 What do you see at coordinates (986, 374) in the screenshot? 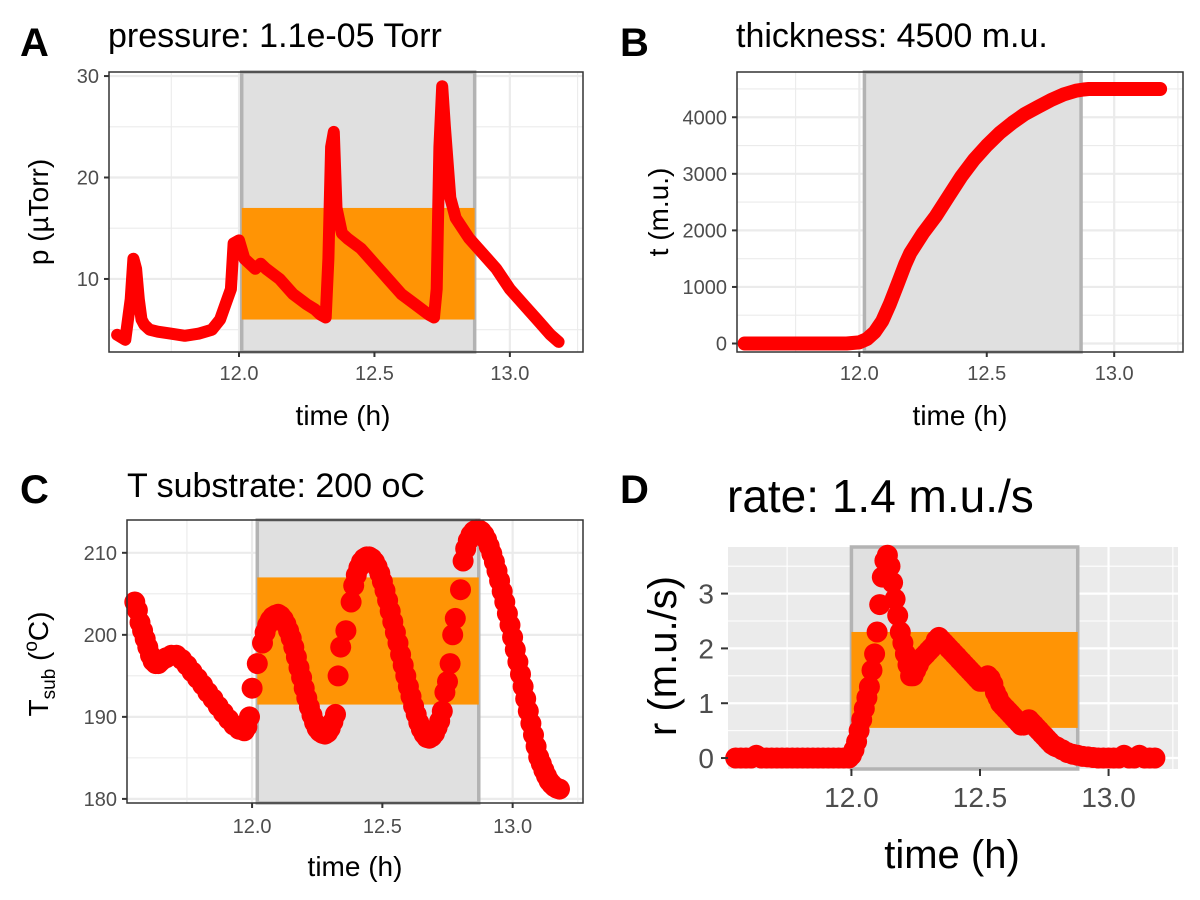
I see `panel-b-x-tick-label: 12.5` at bounding box center [986, 374].